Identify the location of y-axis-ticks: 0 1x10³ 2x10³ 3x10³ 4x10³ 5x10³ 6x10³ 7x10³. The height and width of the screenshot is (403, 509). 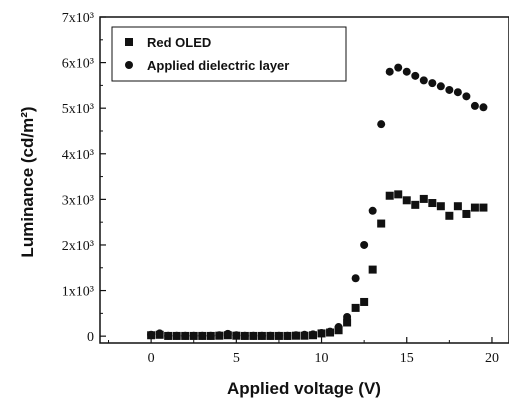
(84, 178).